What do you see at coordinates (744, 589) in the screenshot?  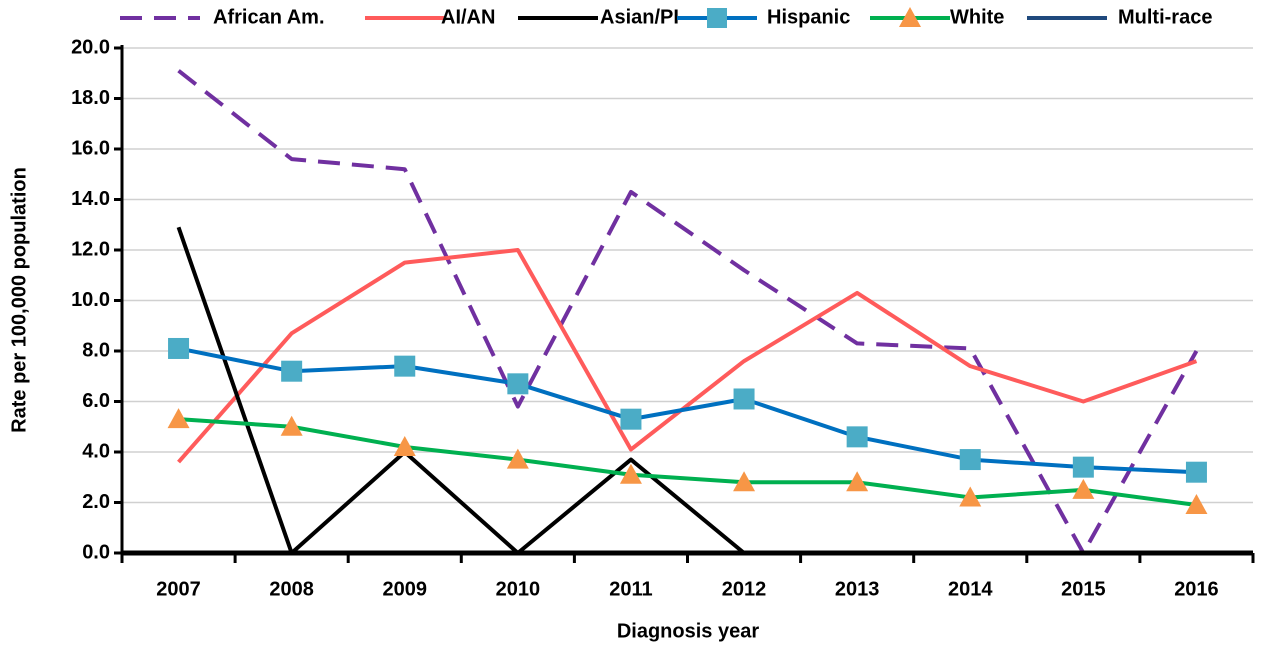 I see `x-tick-label: 2012` at bounding box center [744, 589].